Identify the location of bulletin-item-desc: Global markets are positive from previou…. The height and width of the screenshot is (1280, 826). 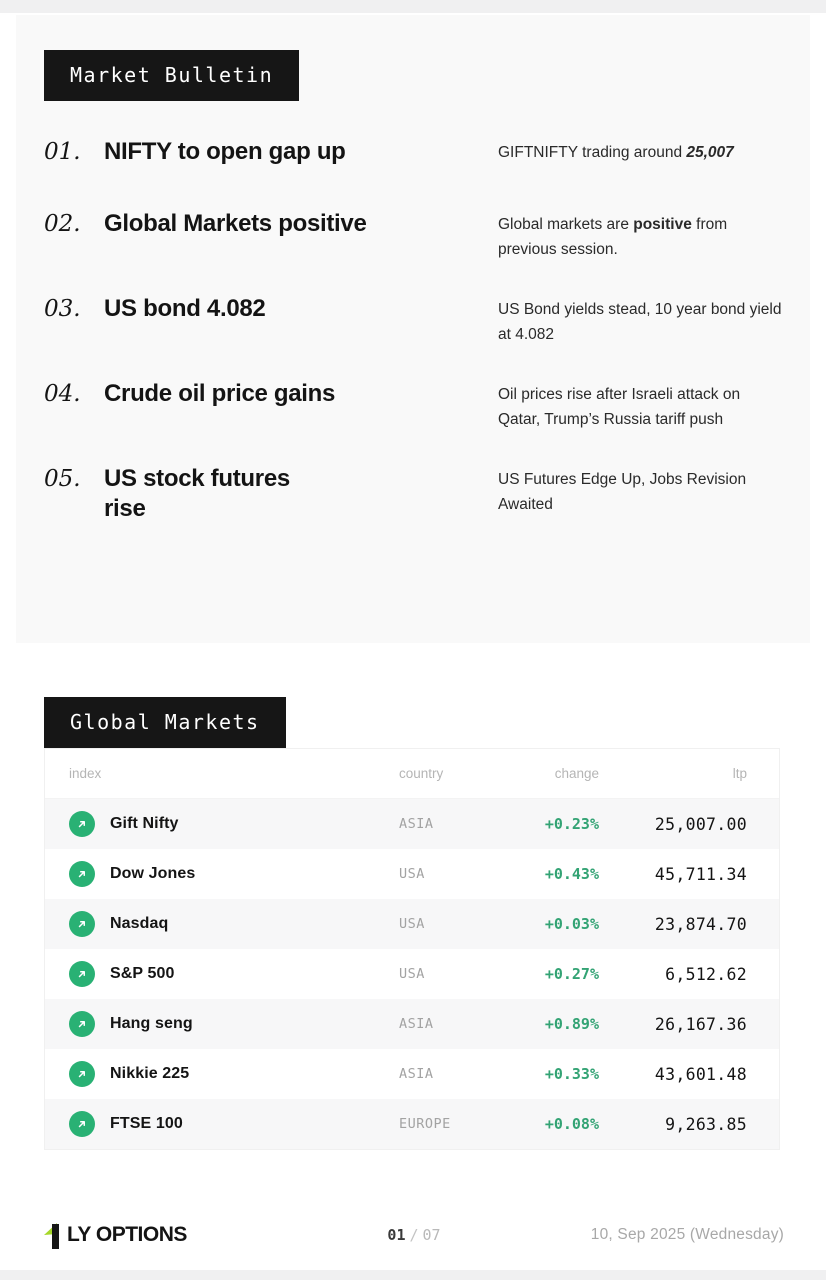
(640, 235).